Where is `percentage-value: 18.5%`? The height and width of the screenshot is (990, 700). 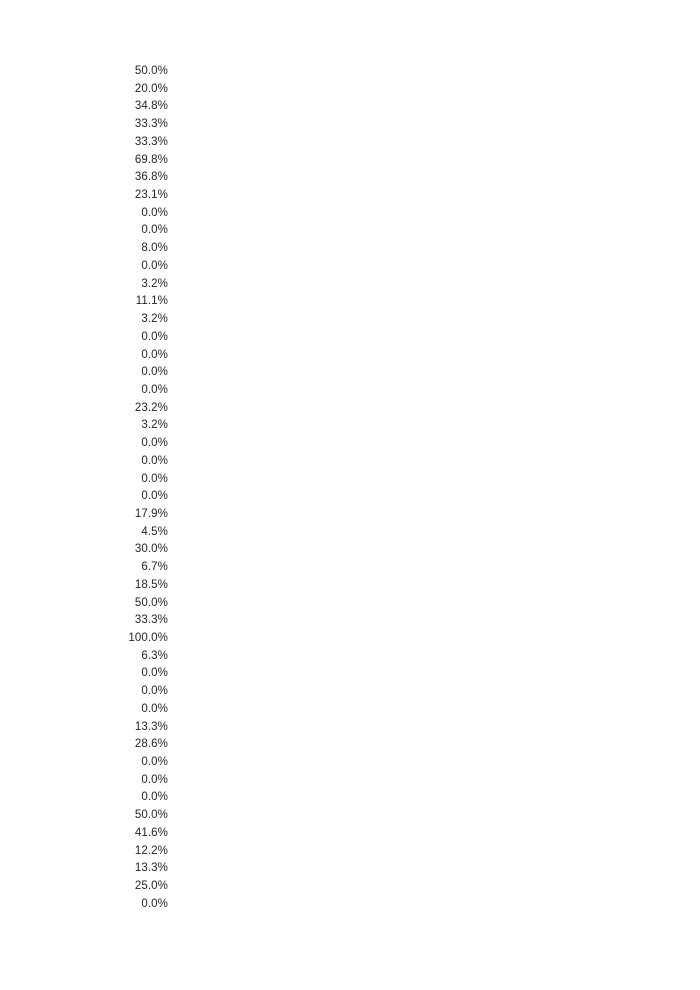 percentage-value: 18.5% is located at coordinates (151, 584).